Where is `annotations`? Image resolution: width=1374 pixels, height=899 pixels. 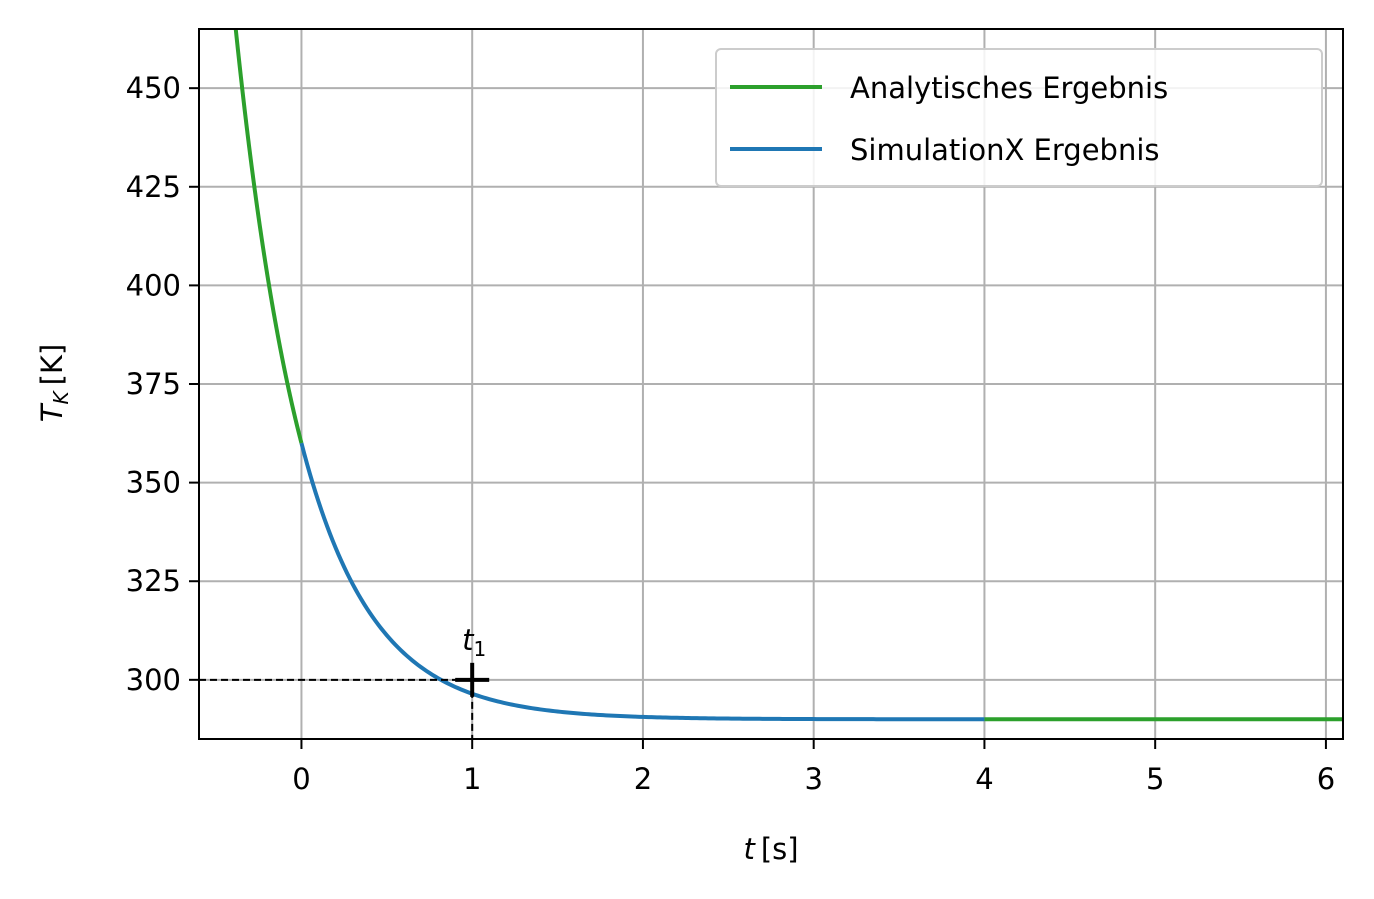 annotations is located at coordinates (344, 700).